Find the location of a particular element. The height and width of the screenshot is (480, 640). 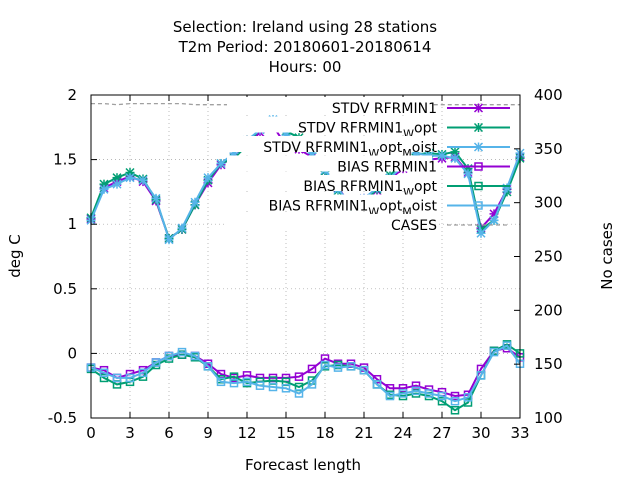

x-tick-label: 21 is located at coordinates (363, 433).